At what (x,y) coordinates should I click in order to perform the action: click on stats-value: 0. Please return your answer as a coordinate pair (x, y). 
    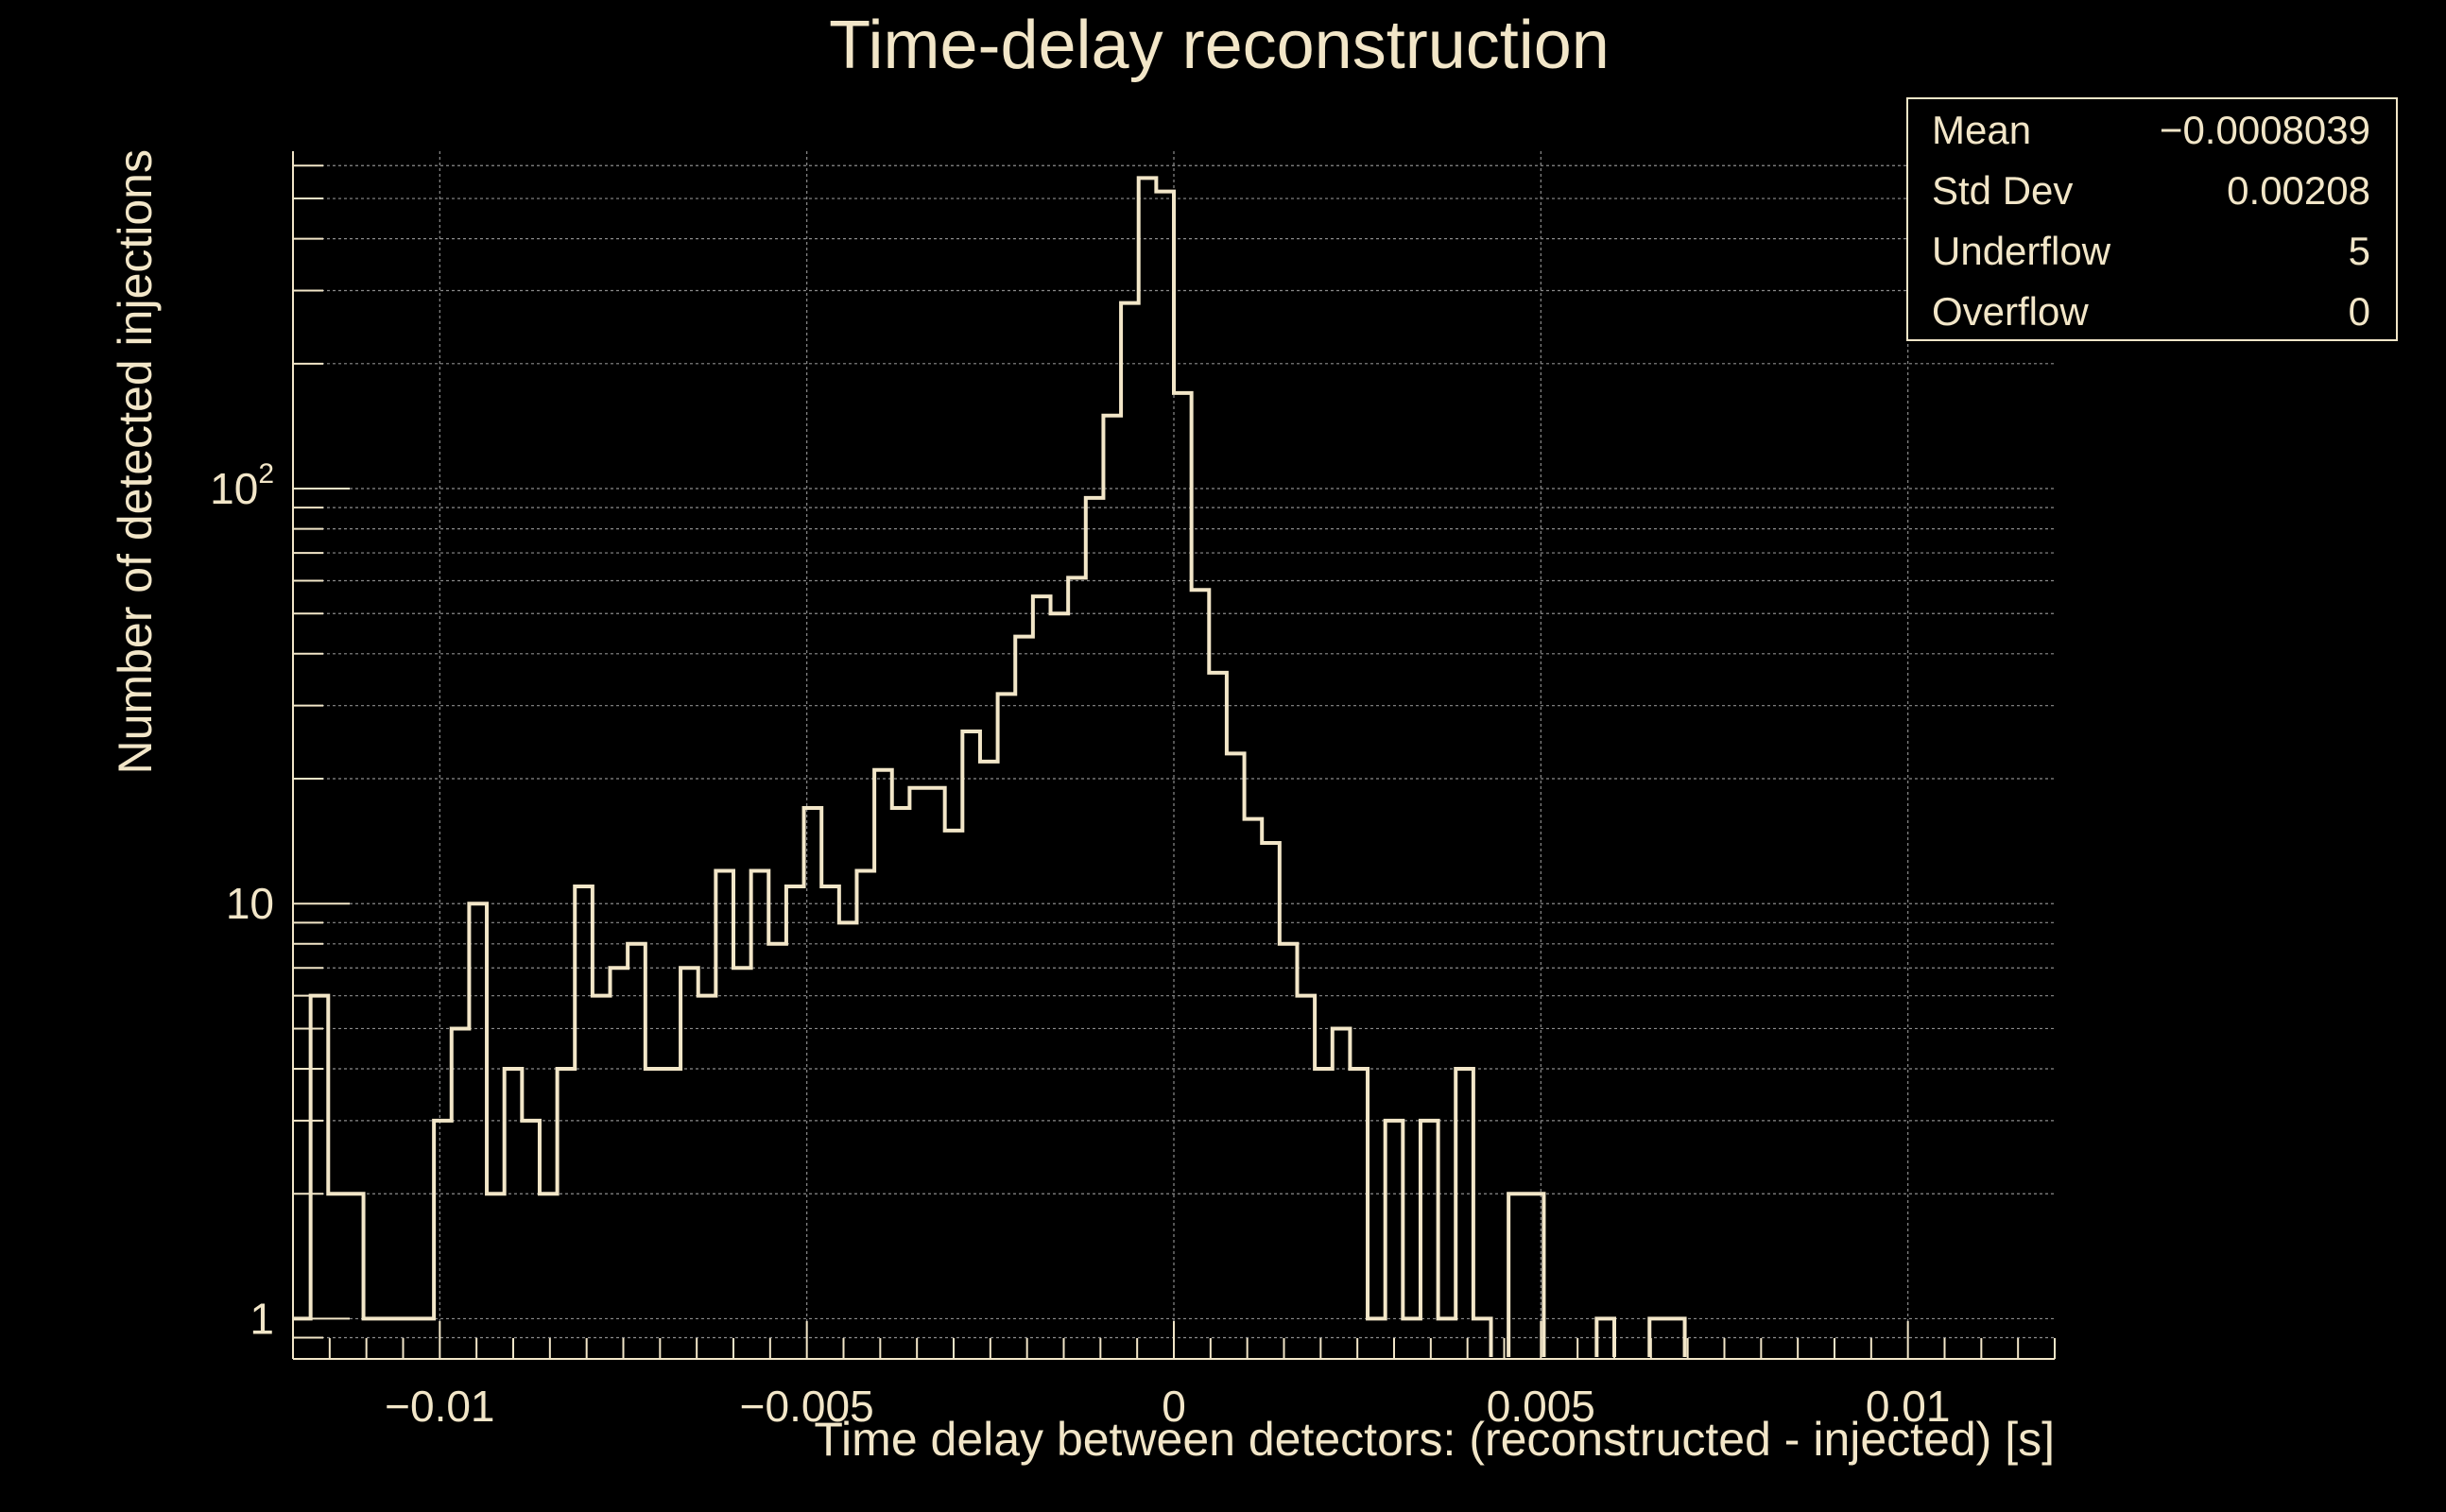
    Looking at the image, I should click on (2359, 311).